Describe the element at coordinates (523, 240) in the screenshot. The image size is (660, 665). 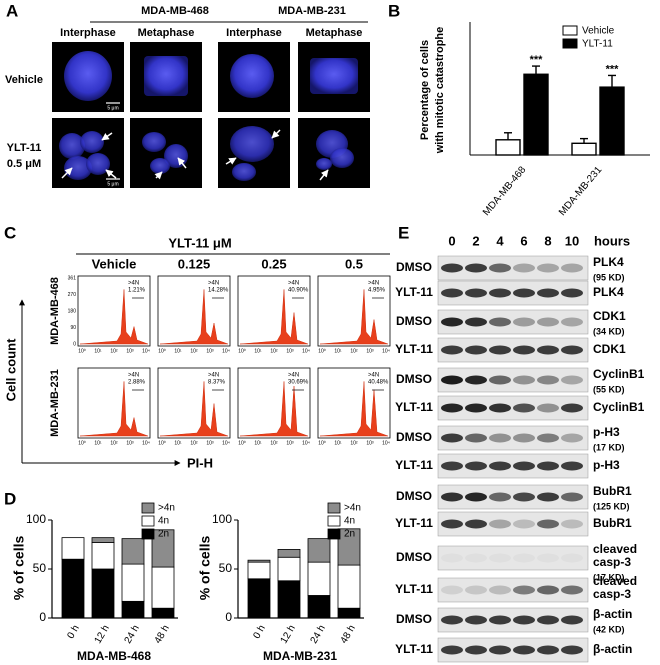
I see `time-point: 6` at that location.